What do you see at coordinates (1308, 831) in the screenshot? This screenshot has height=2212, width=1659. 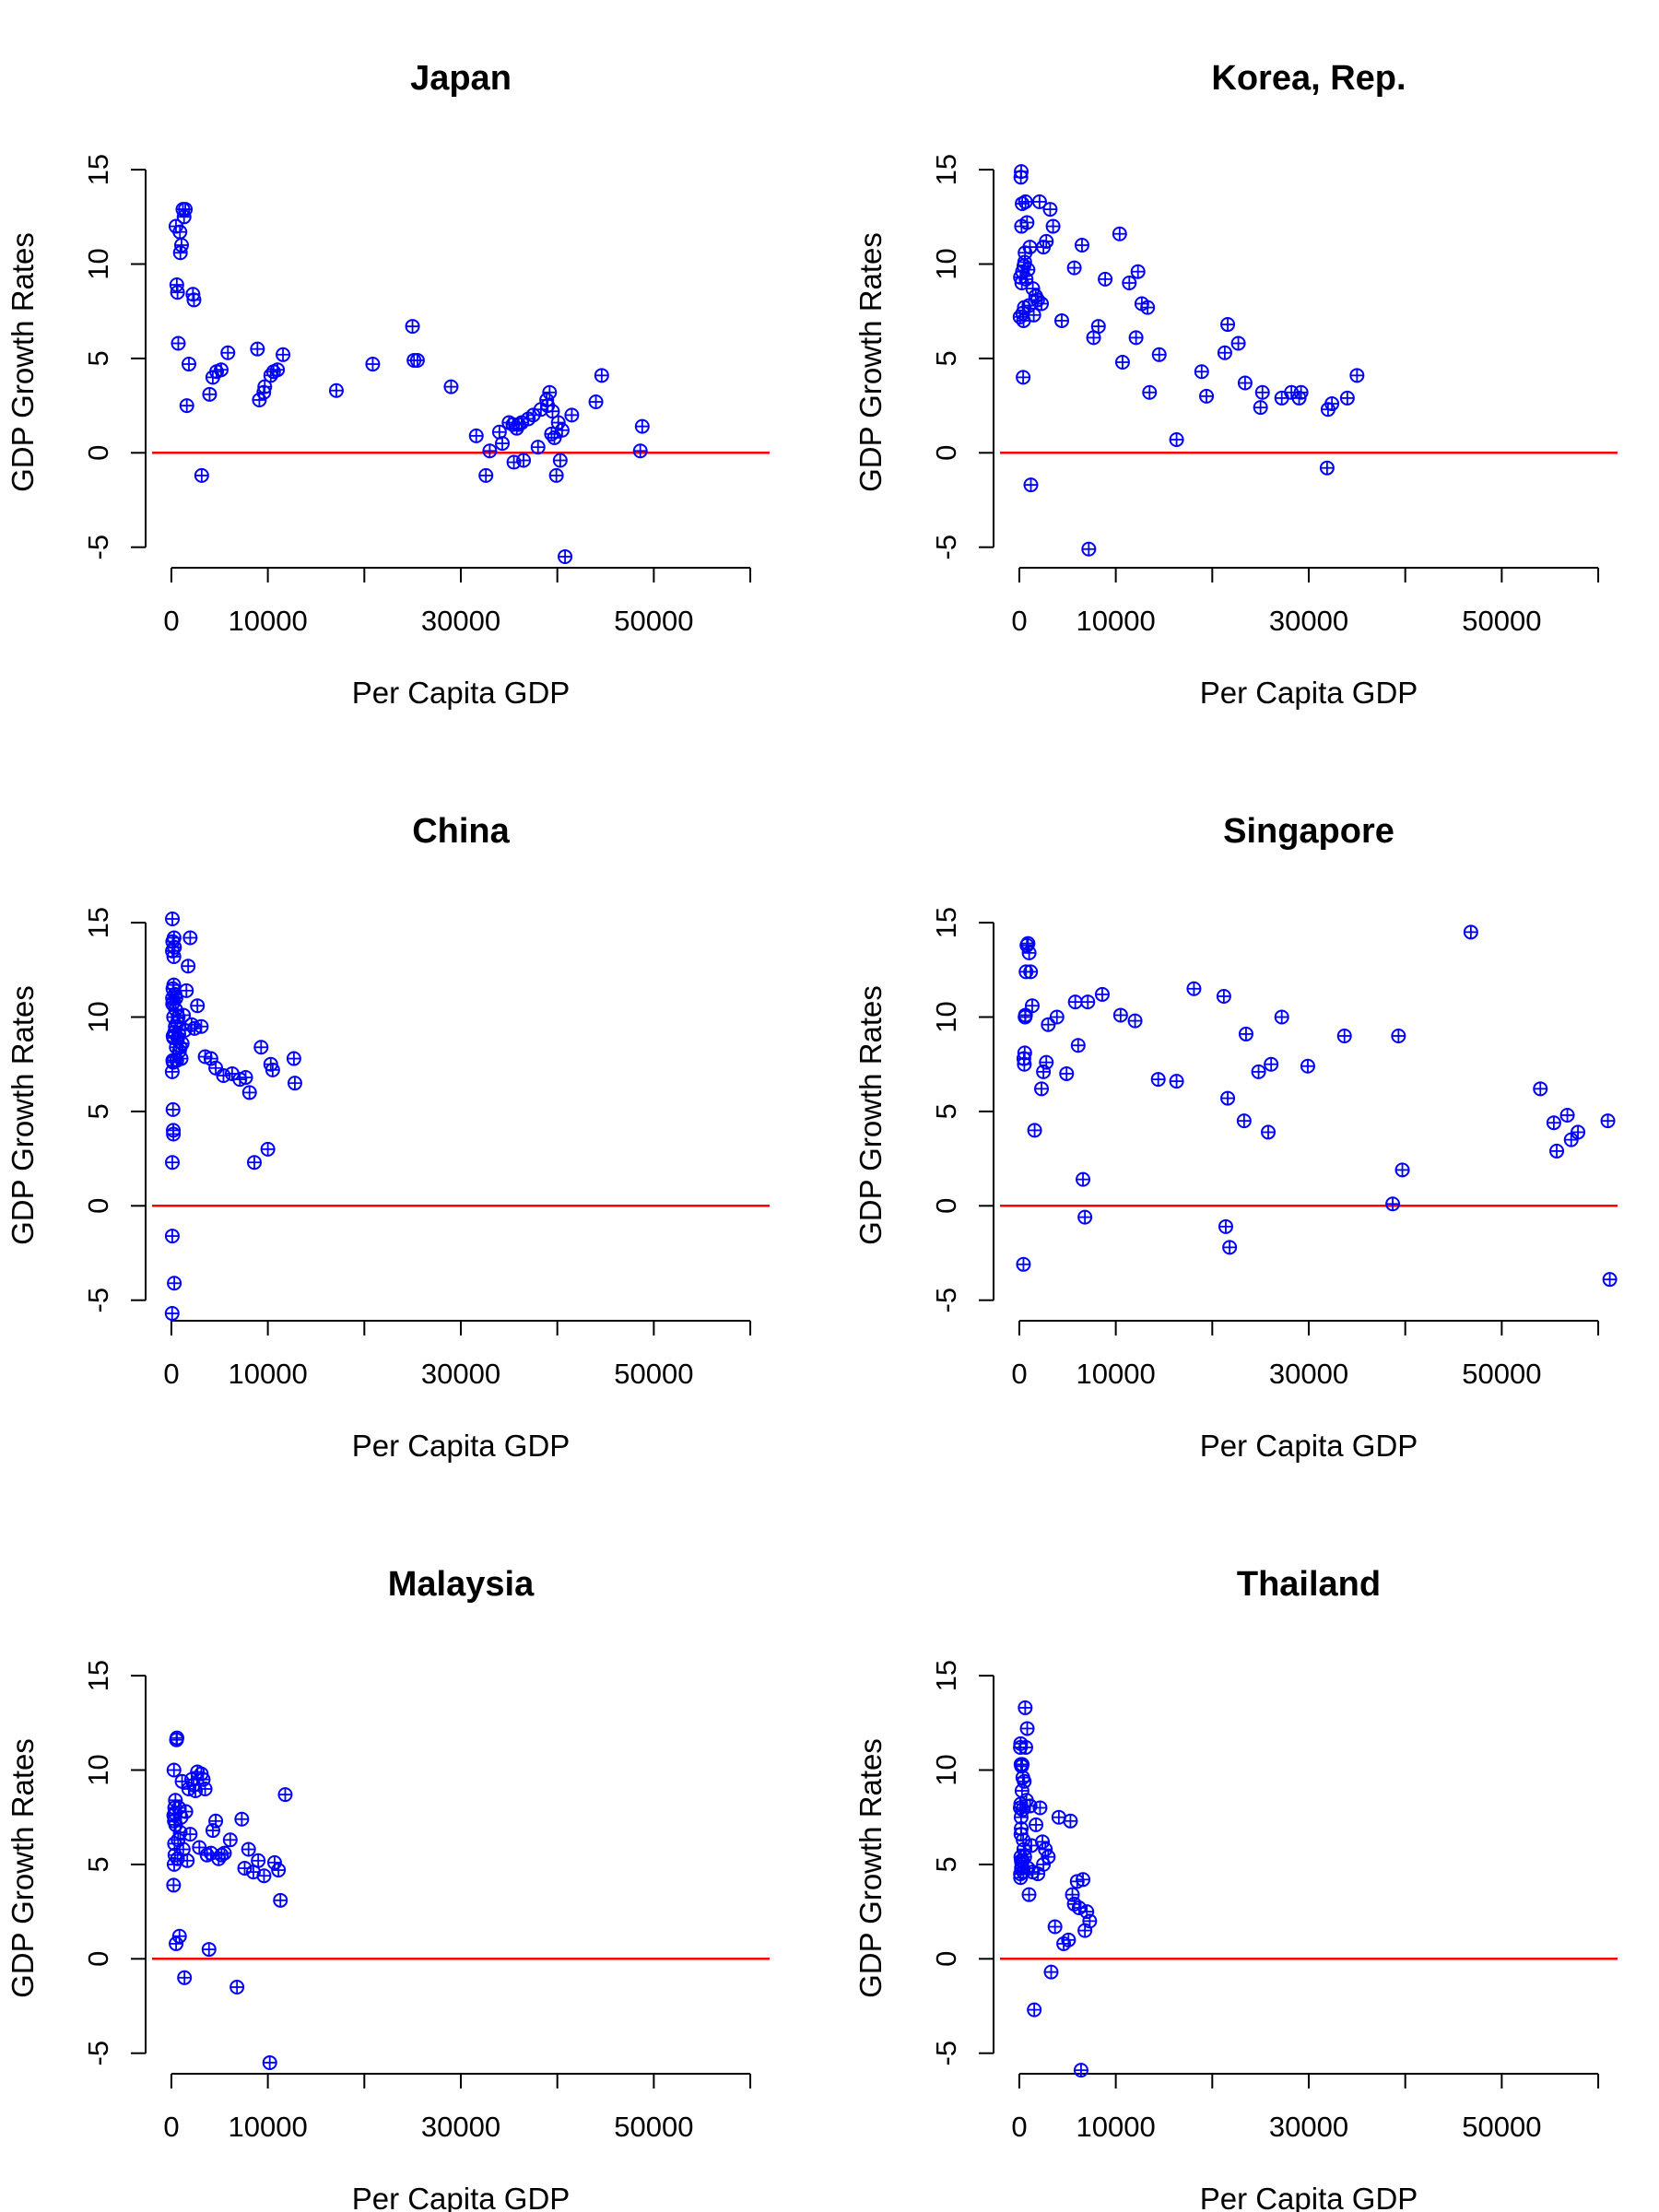 I see `panel-title: Singapore` at bounding box center [1308, 831].